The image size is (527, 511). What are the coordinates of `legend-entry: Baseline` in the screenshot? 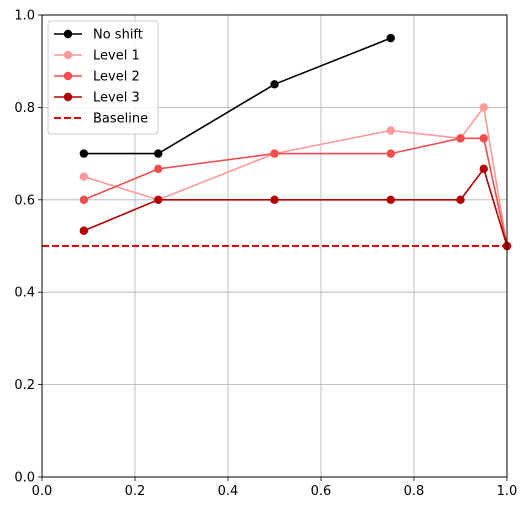 It's located at (101, 119).